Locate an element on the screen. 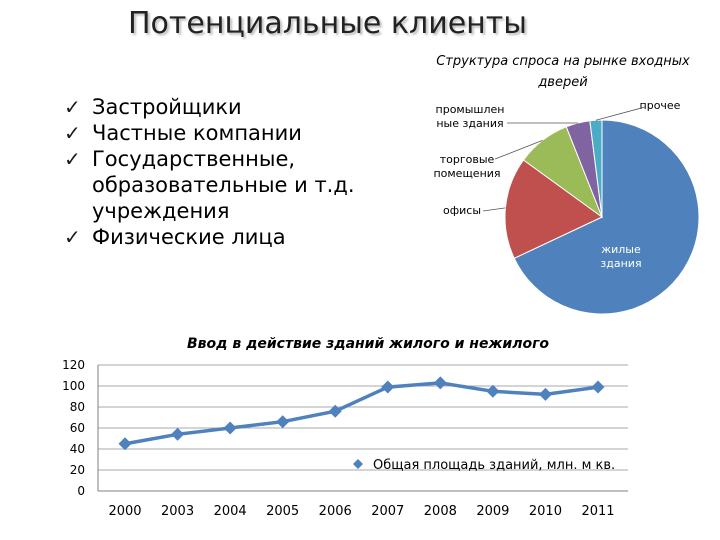 This screenshot has width=720, height=540. pie-label: жилые is located at coordinates (621, 249).